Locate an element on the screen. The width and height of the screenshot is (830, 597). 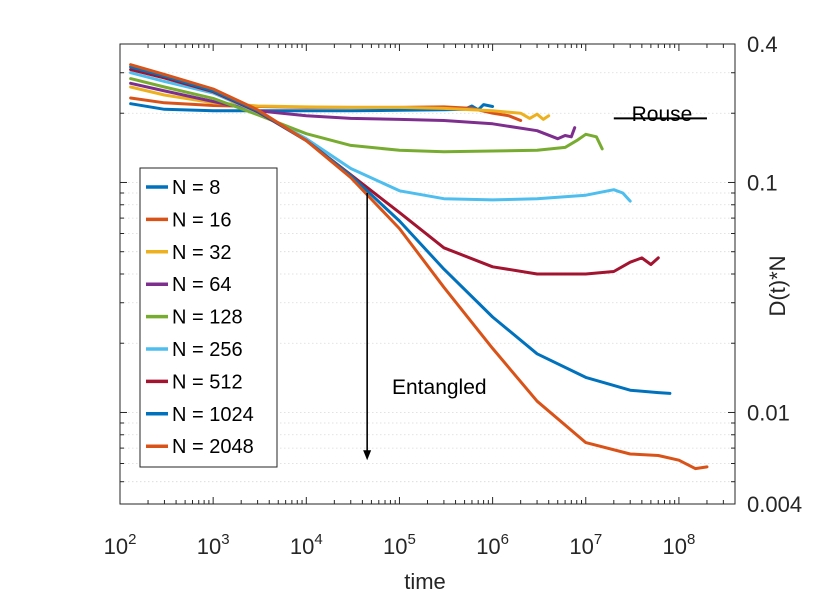
x-tick-labels: 10² 10³ 10⁴ 10⁵ 10⁶ 10⁷ 10⁸ is located at coordinates (400, 545).